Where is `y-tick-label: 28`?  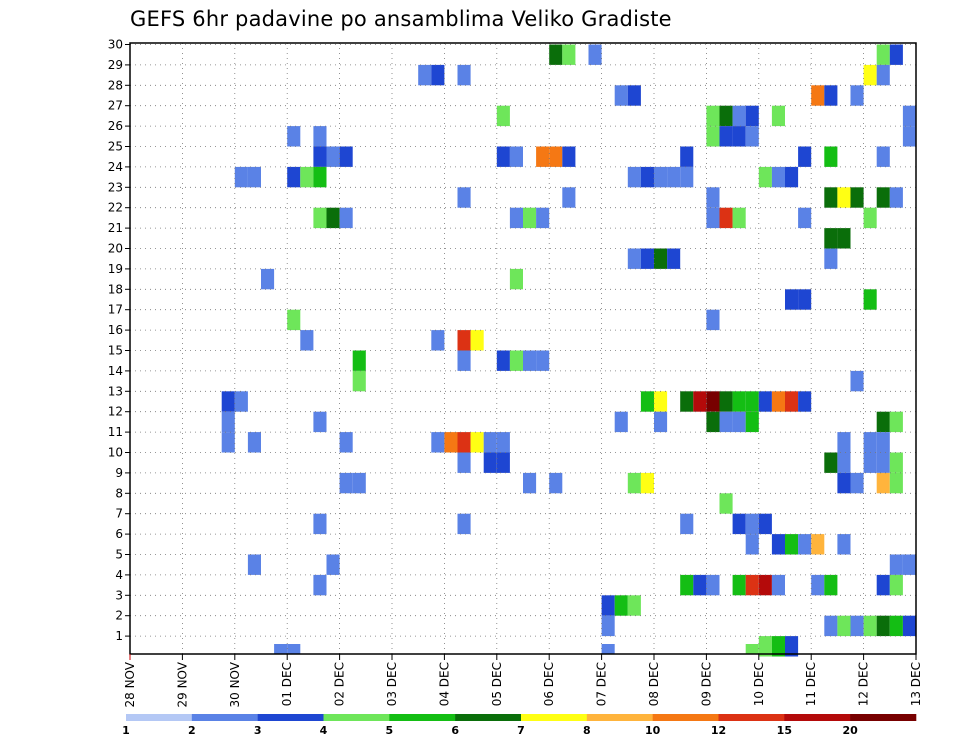
y-tick-label: 28 is located at coordinates (115, 85).